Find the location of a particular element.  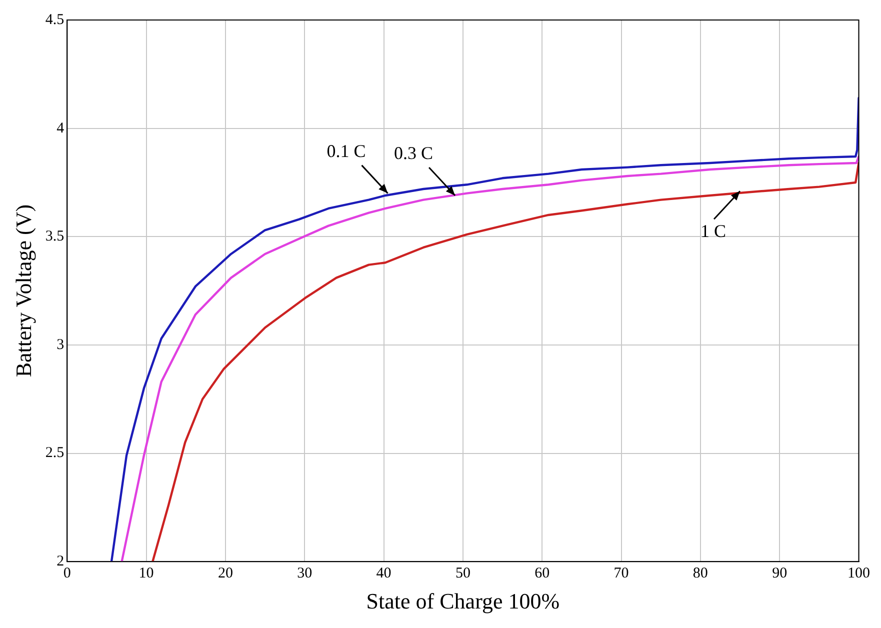

x-tick-label: 100 is located at coordinates (859, 574).